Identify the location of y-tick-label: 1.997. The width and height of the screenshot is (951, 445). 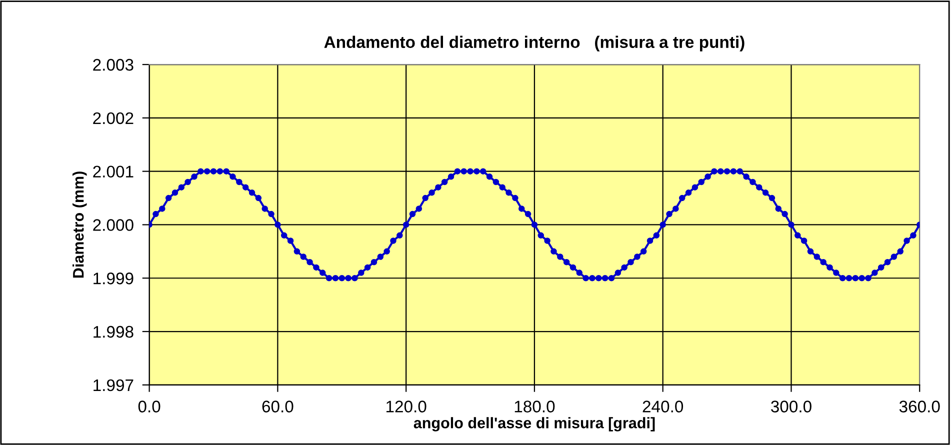
(114, 385).